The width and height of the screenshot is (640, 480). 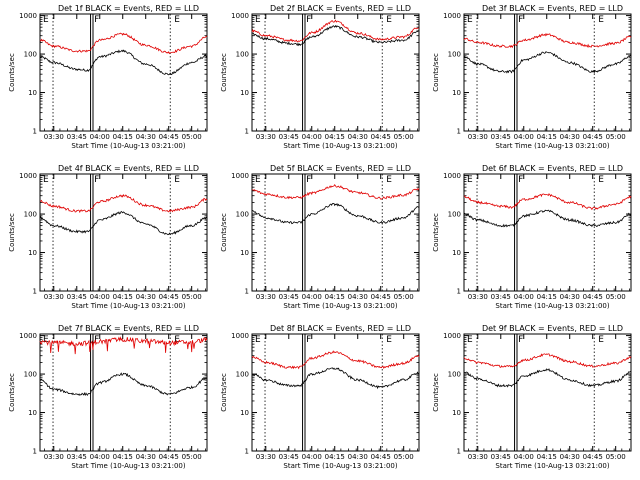 I want to click on chart-title: Det 9f BLACK = Events, RED = LLD, so click(x=552, y=328).